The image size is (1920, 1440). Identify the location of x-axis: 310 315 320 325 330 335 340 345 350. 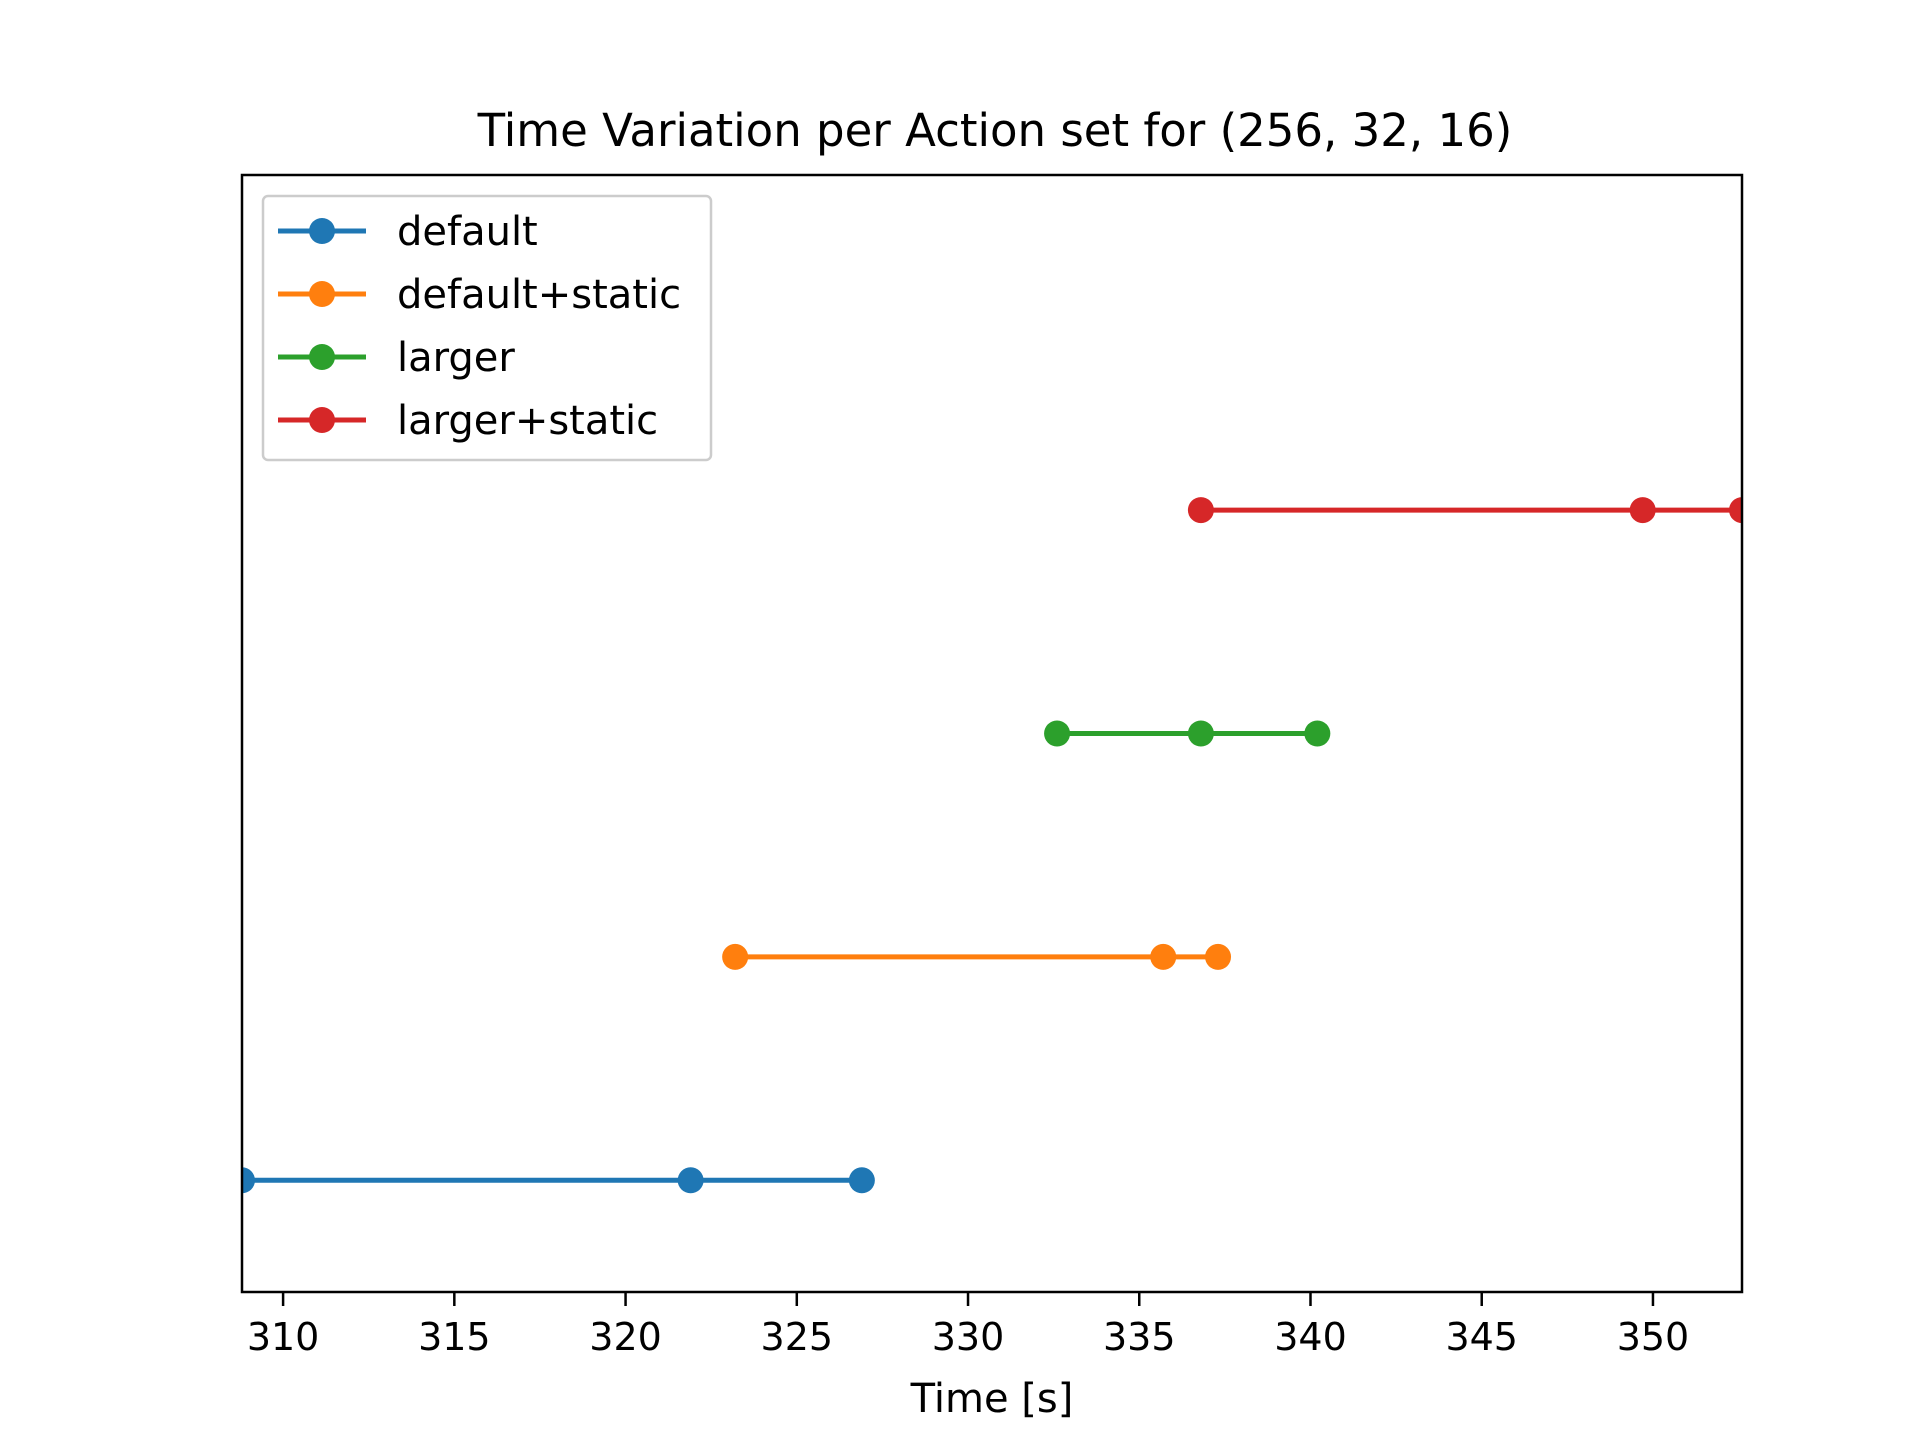
(968, 1325).